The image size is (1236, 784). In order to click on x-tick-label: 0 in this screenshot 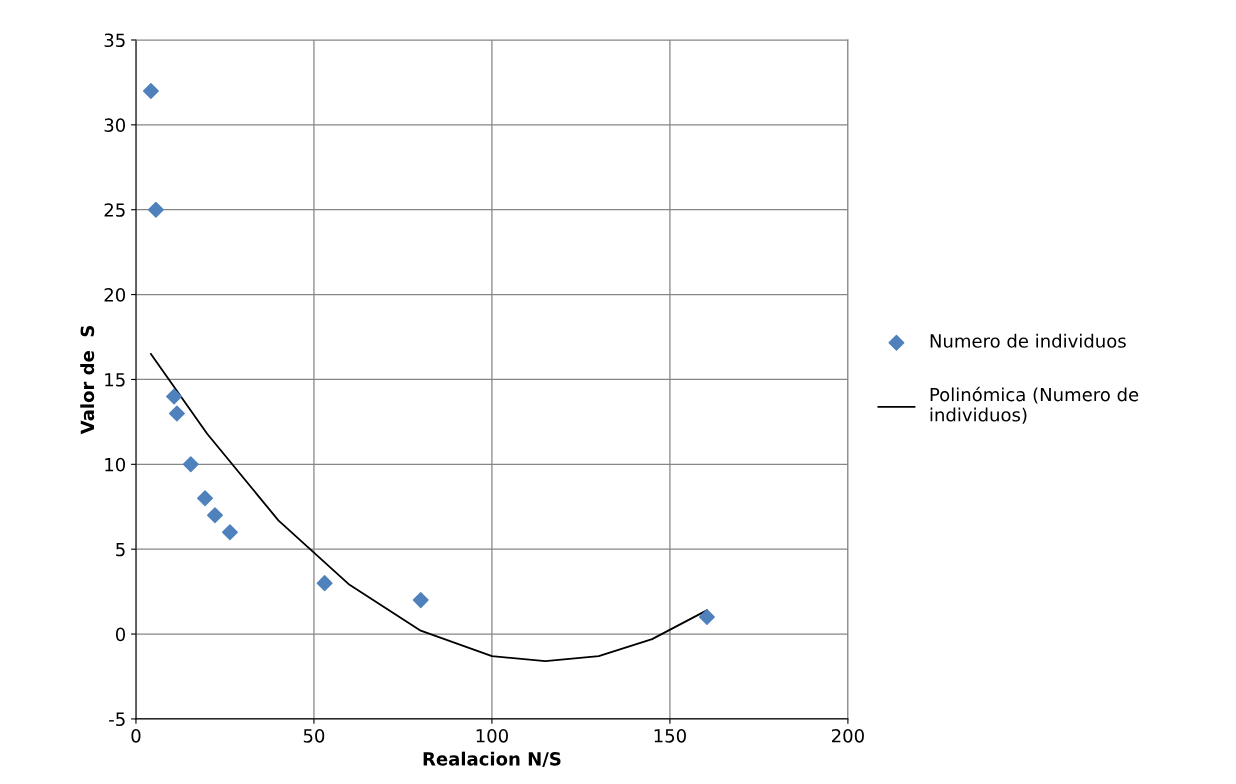, I will do `click(136, 735)`.